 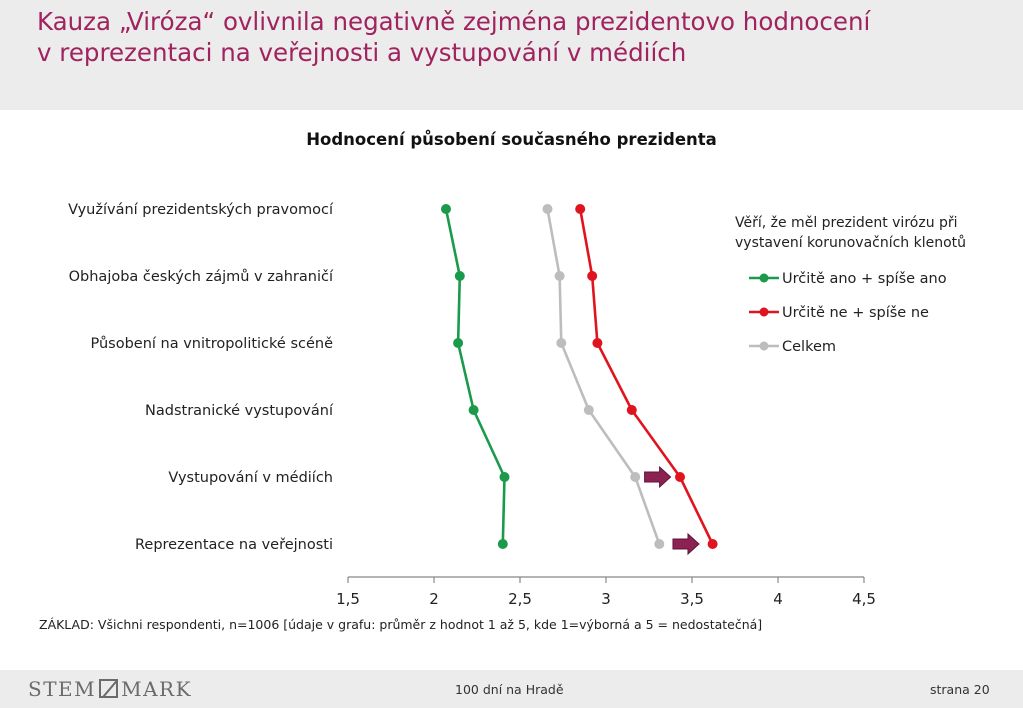 What do you see at coordinates (434, 599) in the screenshot?
I see `x-tick-label: 2` at bounding box center [434, 599].